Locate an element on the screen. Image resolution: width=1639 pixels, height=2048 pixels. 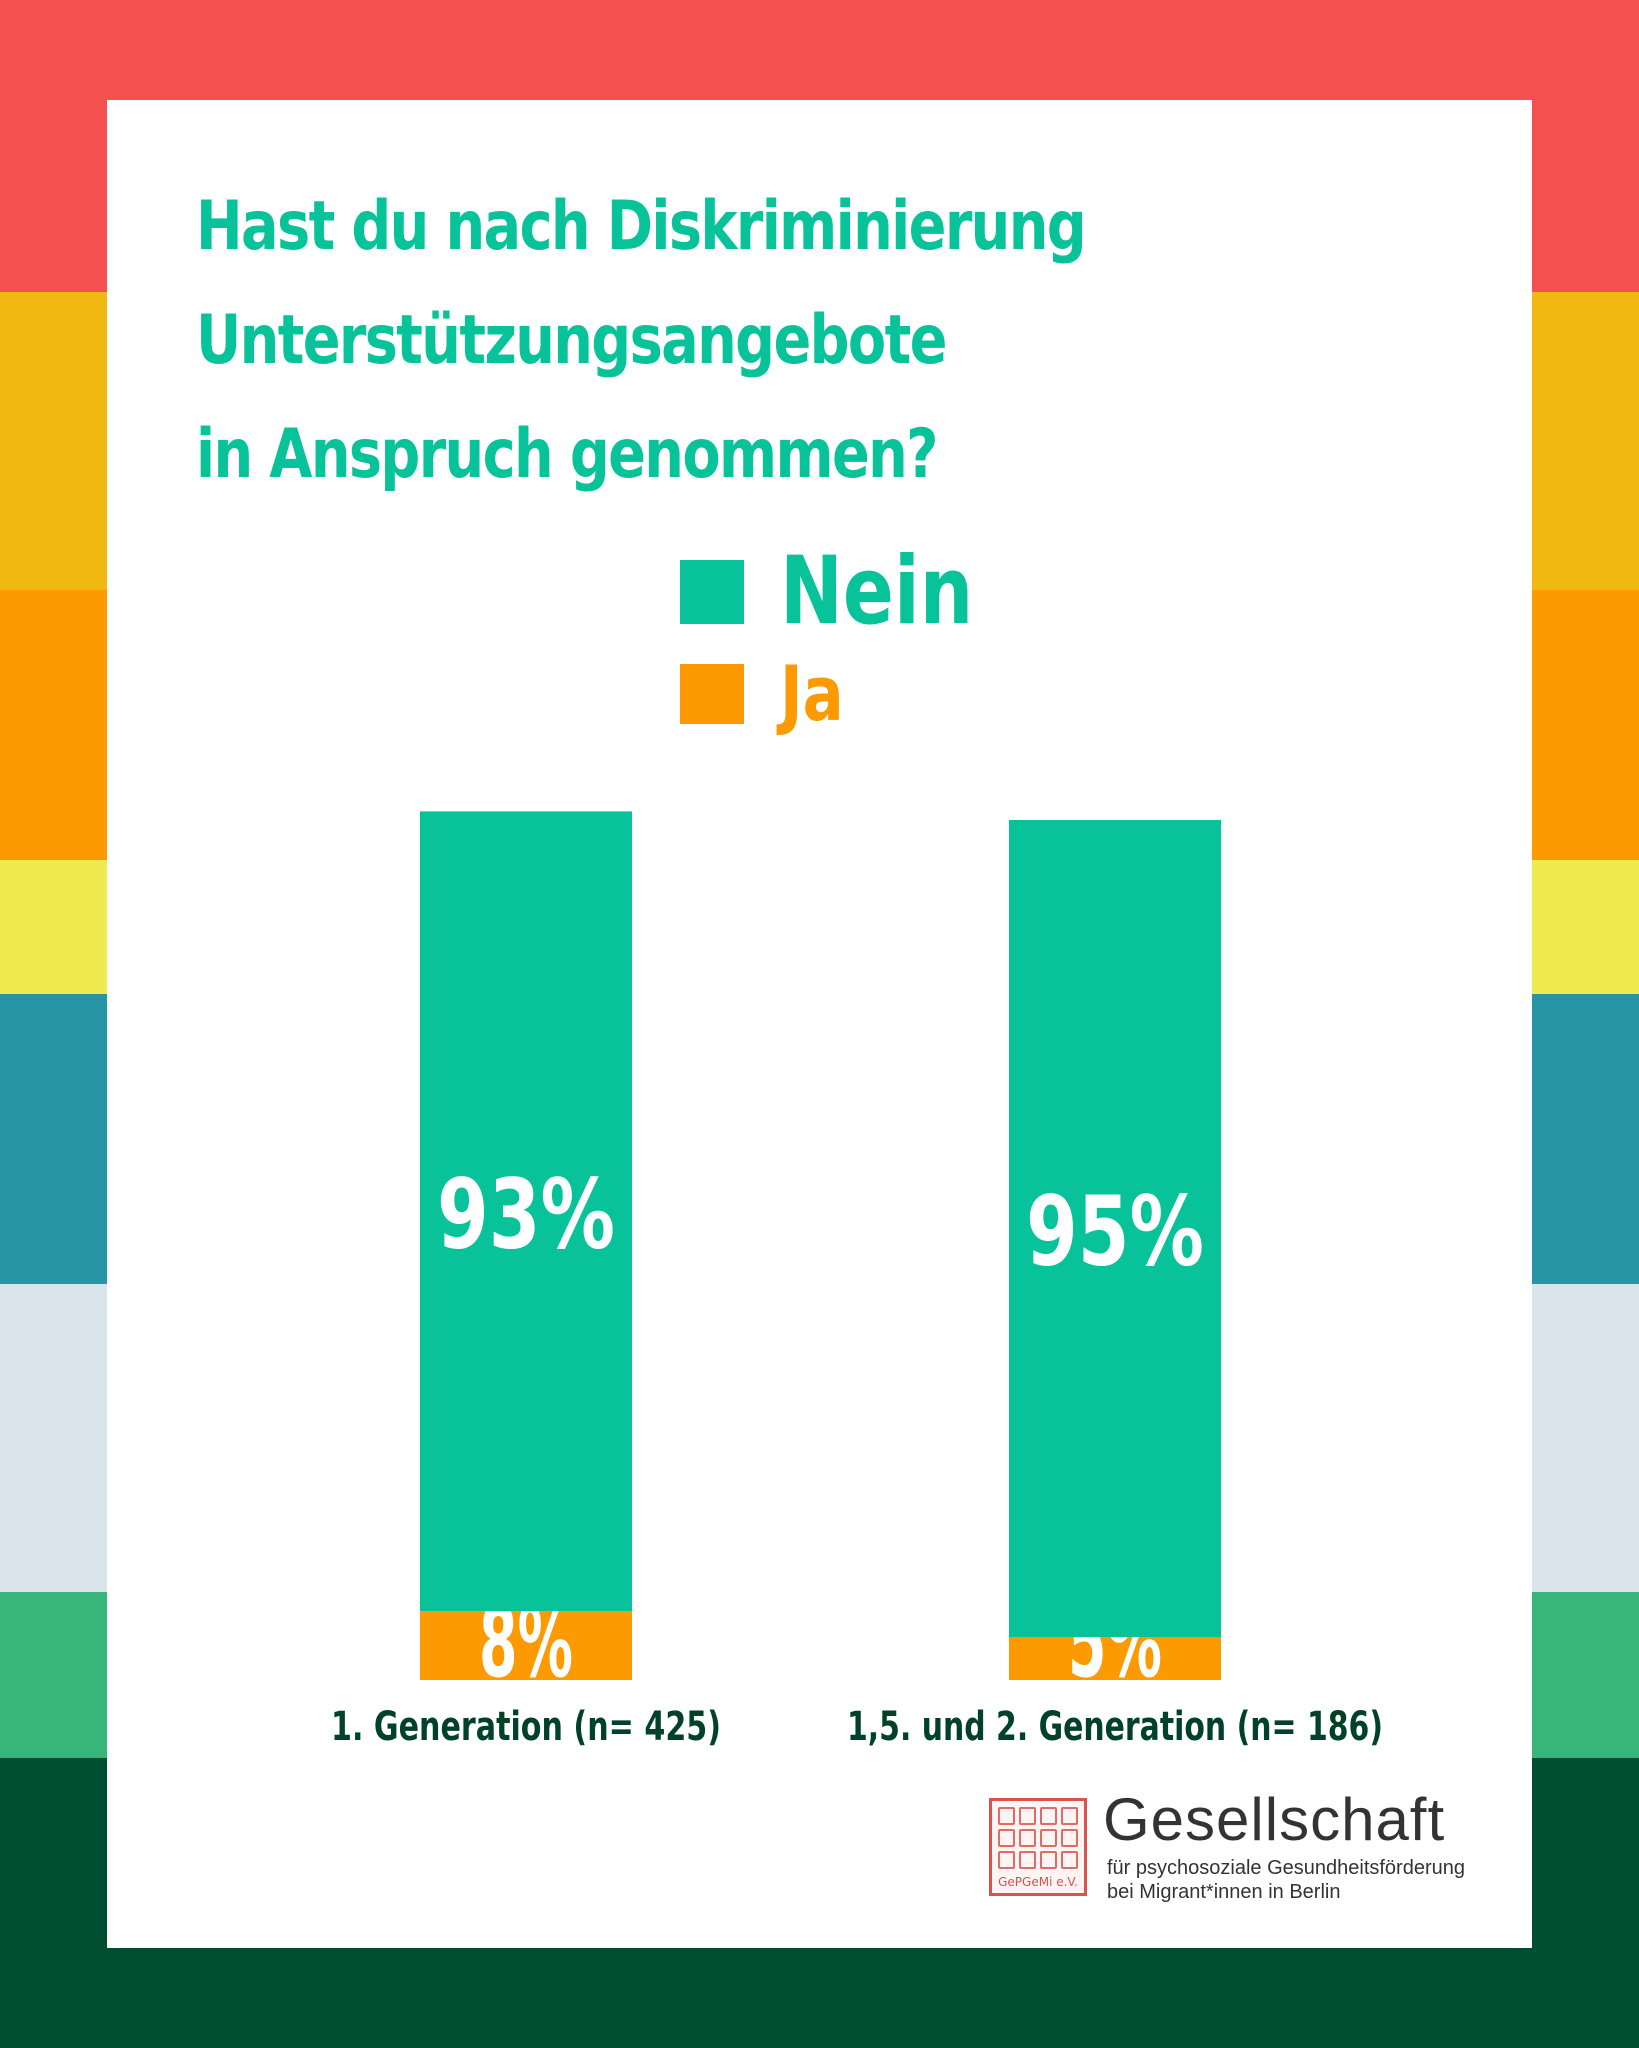
legend-swatch-nein is located at coordinates (712, 592).